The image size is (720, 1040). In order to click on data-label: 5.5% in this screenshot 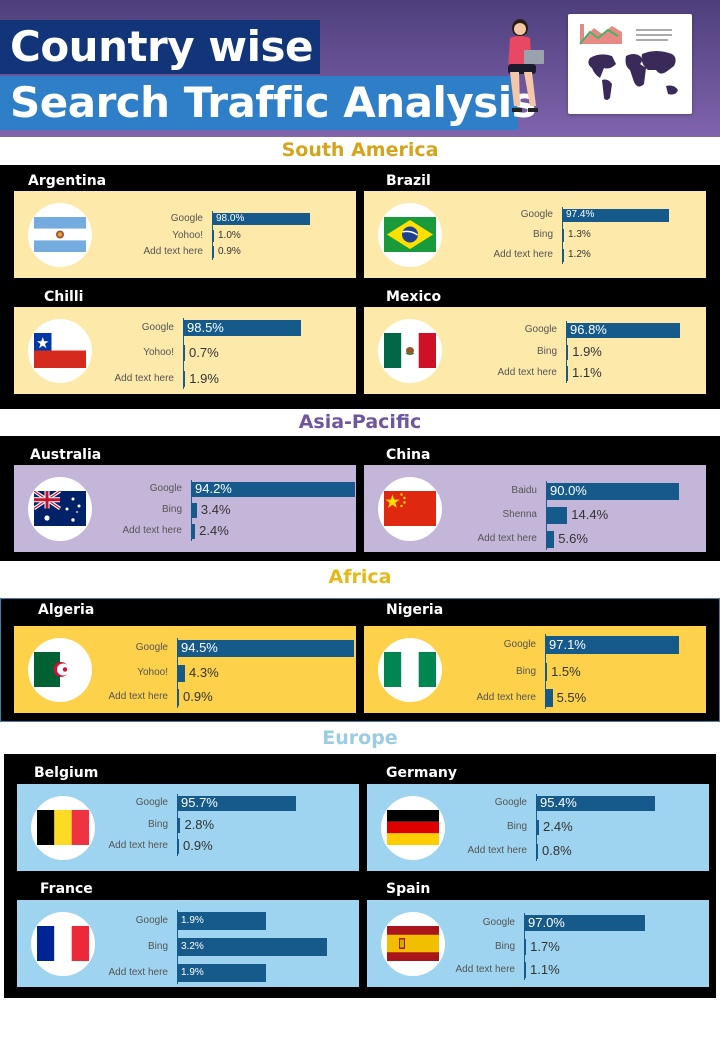, I will do `click(571, 697)`.